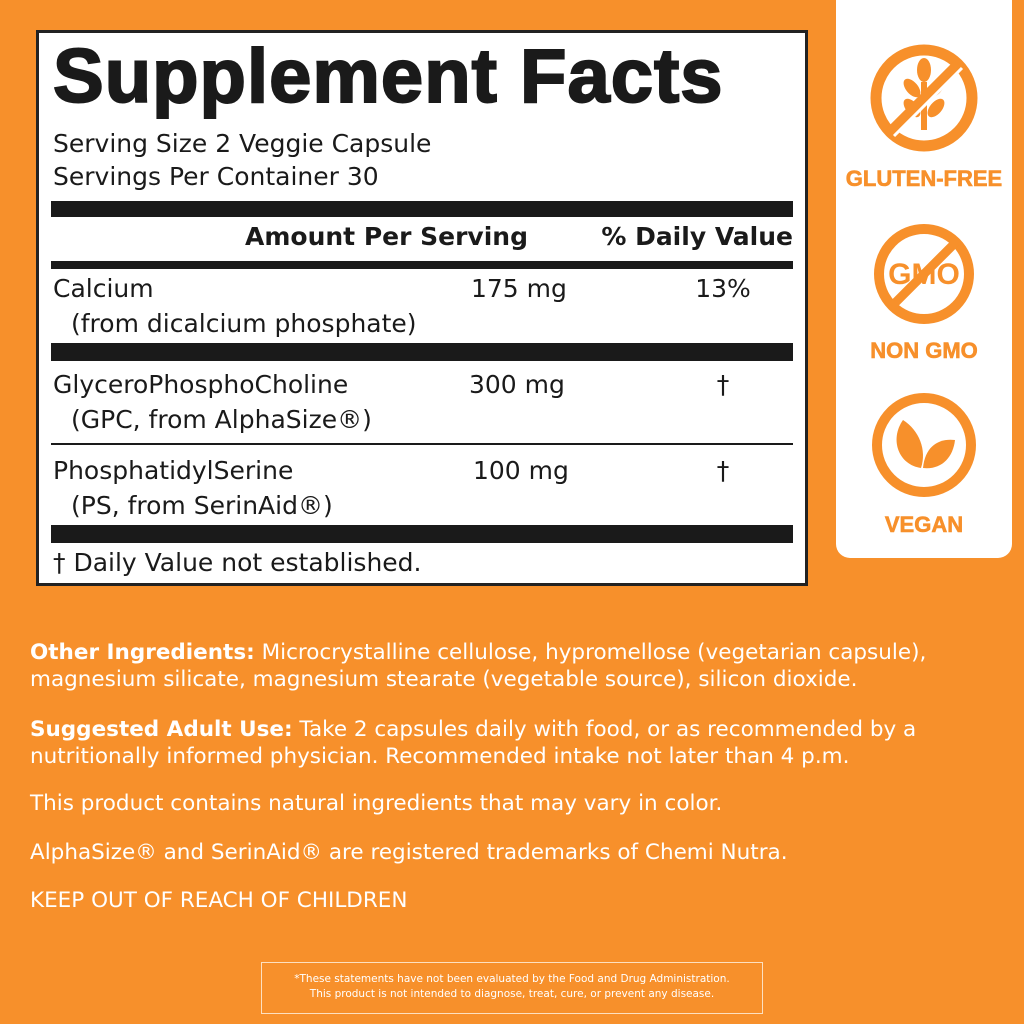 The width and height of the screenshot is (1024, 1024). What do you see at coordinates (244, 323) in the screenshot?
I see `nutrient-source: (from dicalcium phosphate)` at bounding box center [244, 323].